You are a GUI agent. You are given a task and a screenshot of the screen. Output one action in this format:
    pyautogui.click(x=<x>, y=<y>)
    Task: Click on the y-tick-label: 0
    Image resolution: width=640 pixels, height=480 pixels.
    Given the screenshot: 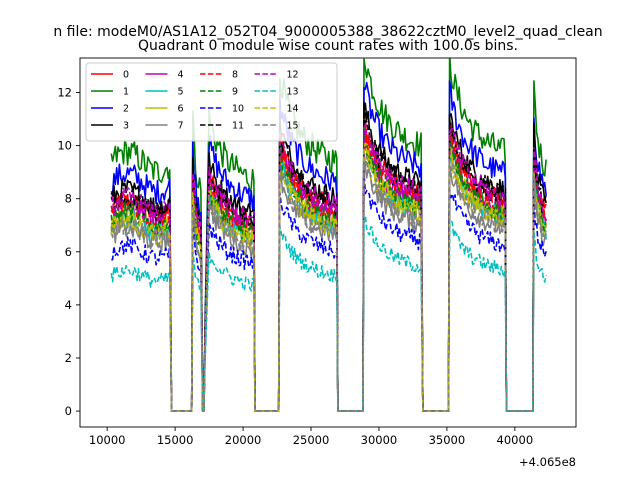 What is the action you would take?
    pyautogui.click(x=68, y=411)
    